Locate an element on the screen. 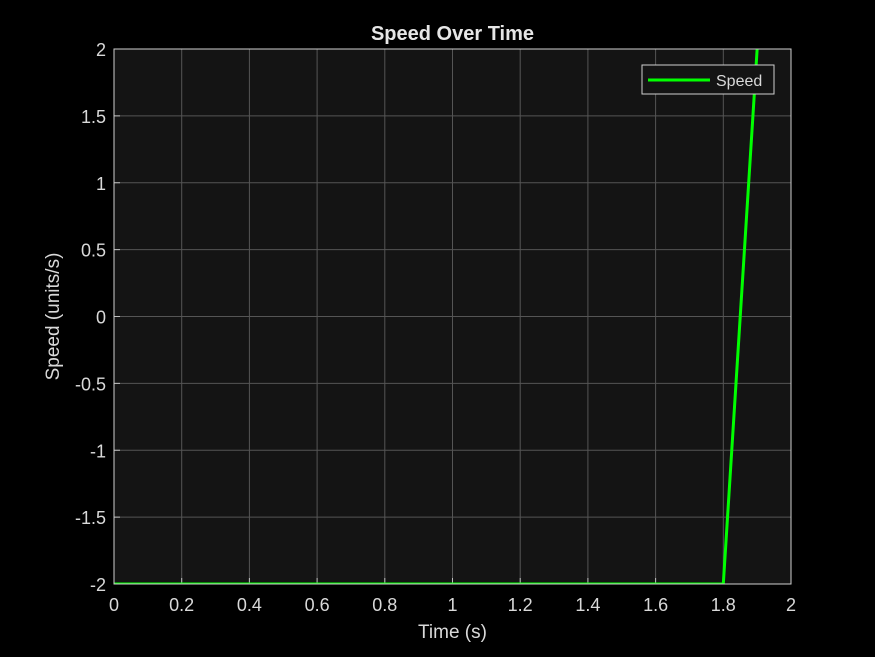  y-tick-label: 0.5 is located at coordinates (93, 251).